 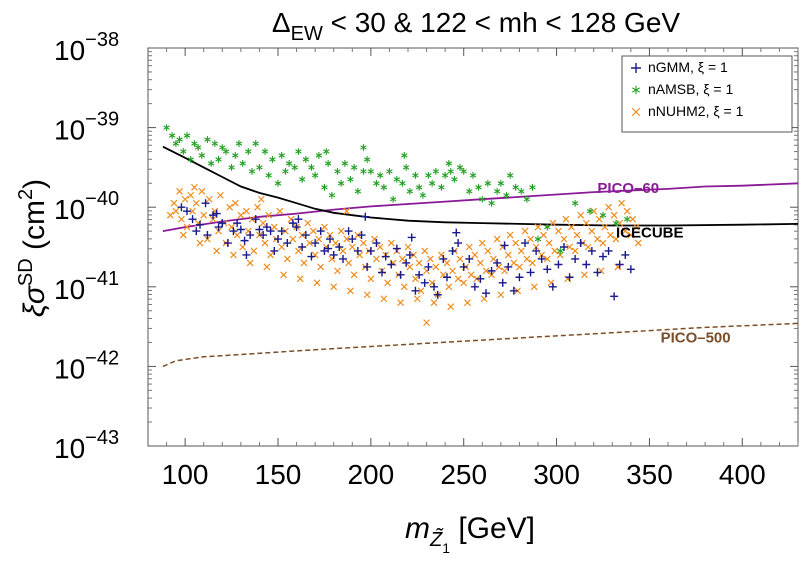 I want to click on curve-label: PICO–60, so click(x=628, y=188).